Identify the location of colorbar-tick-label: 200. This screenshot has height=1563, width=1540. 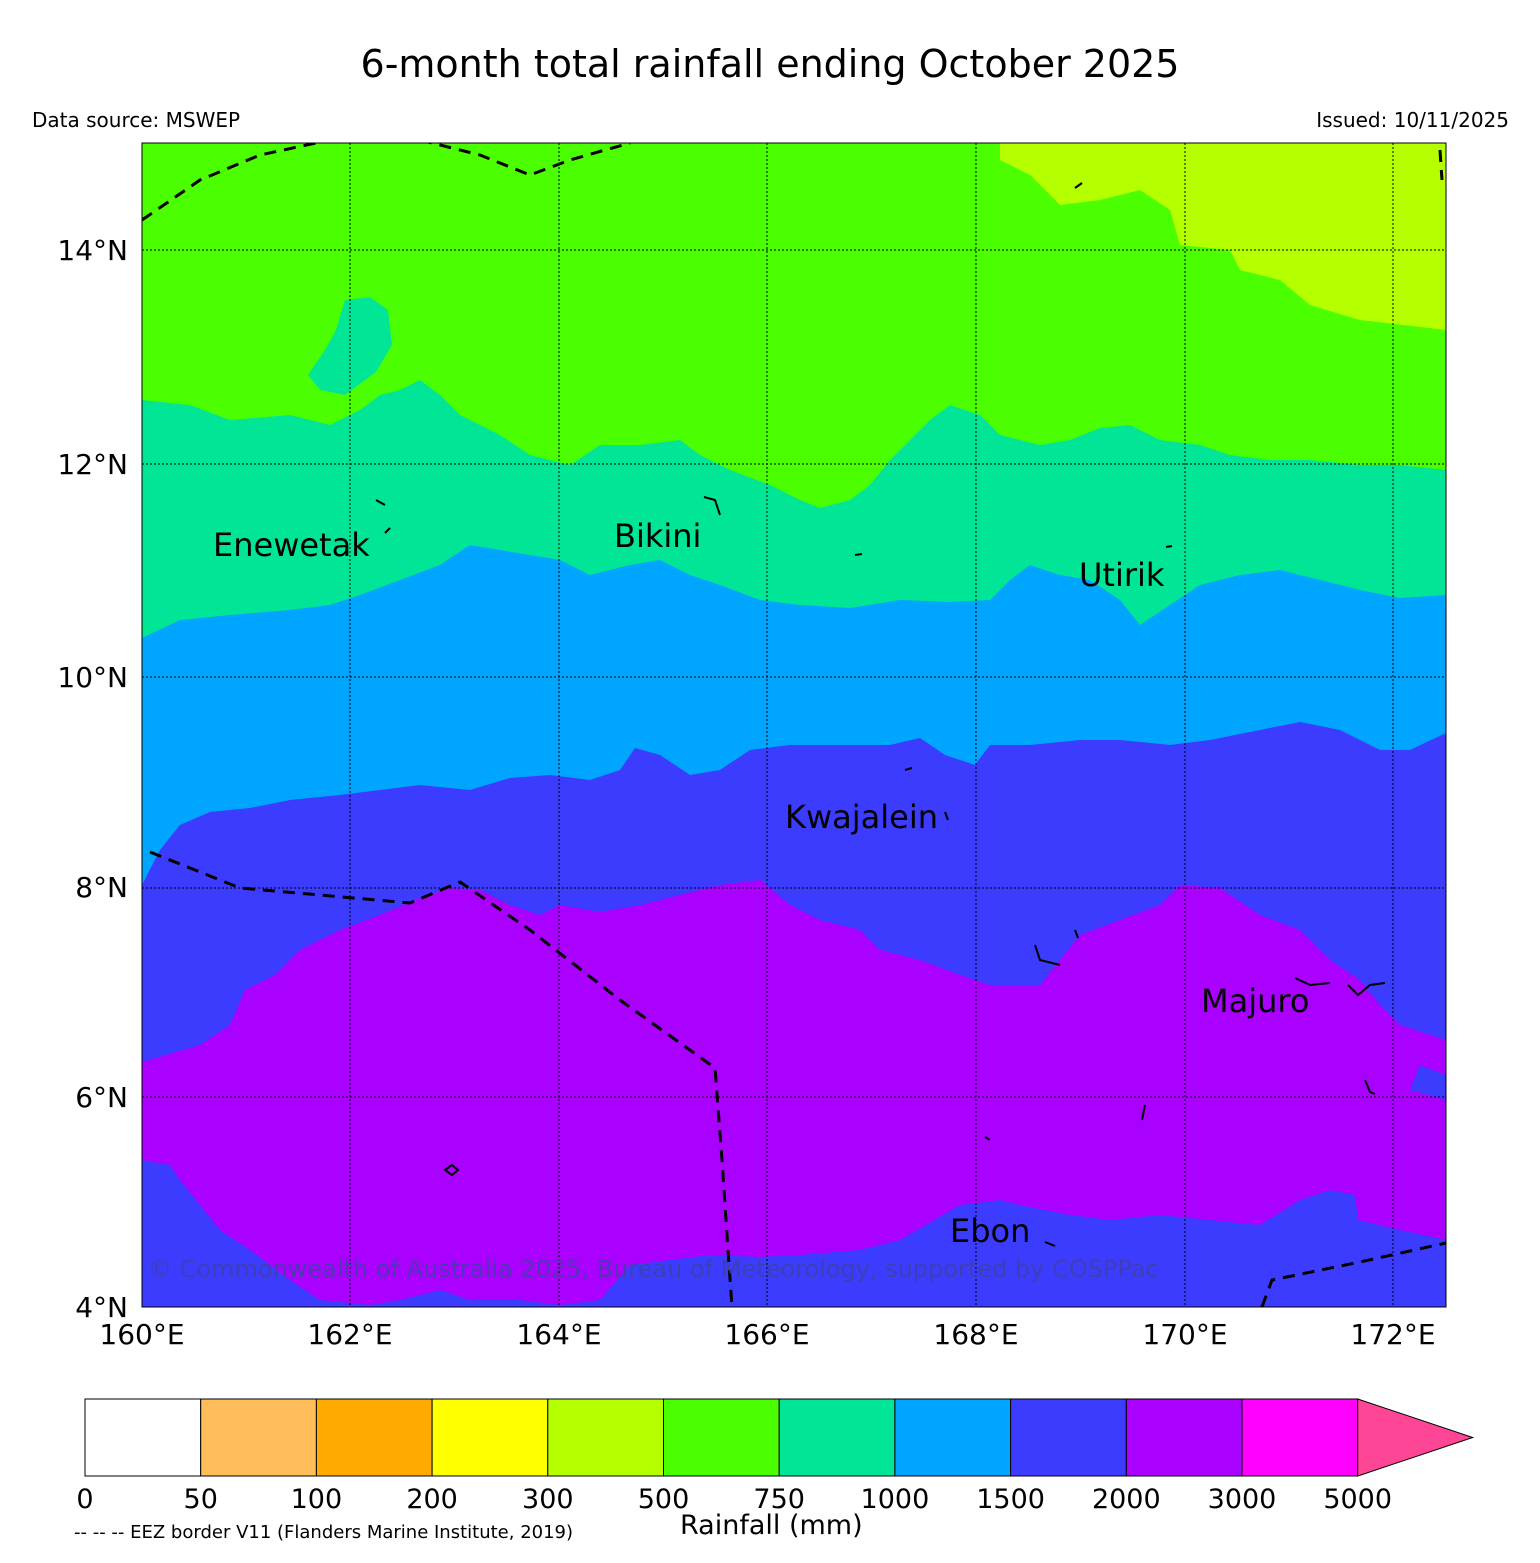
(432, 1499).